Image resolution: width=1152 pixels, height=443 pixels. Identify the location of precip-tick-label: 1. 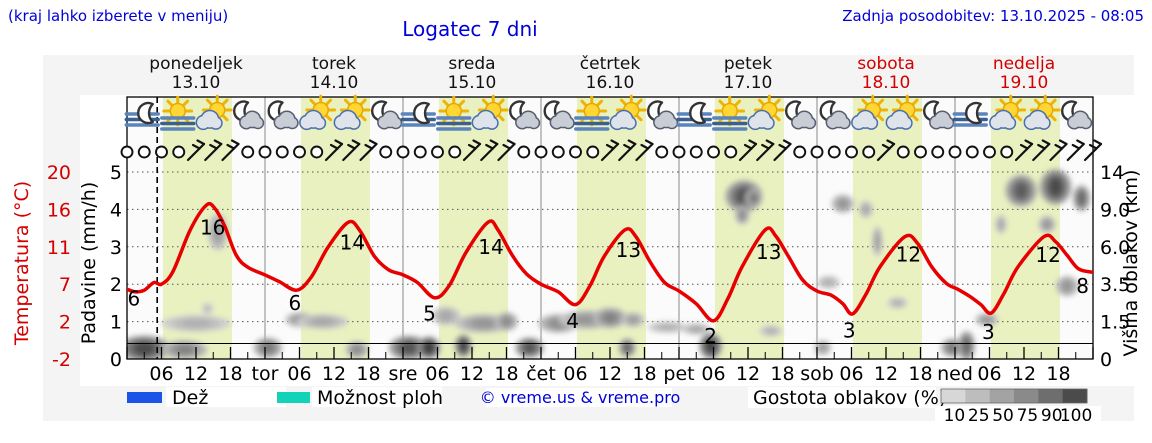
(116, 323).